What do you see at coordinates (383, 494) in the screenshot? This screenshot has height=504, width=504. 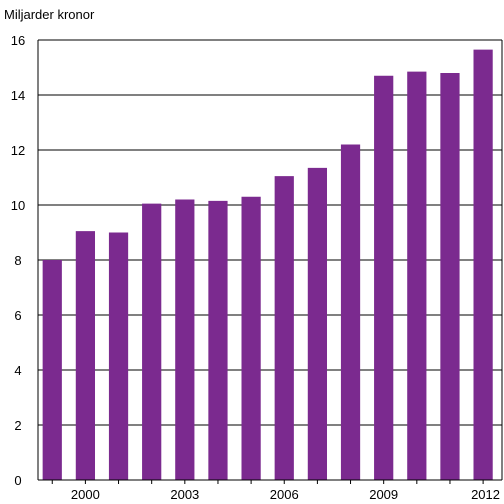 I see `x-tick-label: 2009` at bounding box center [383, 494].